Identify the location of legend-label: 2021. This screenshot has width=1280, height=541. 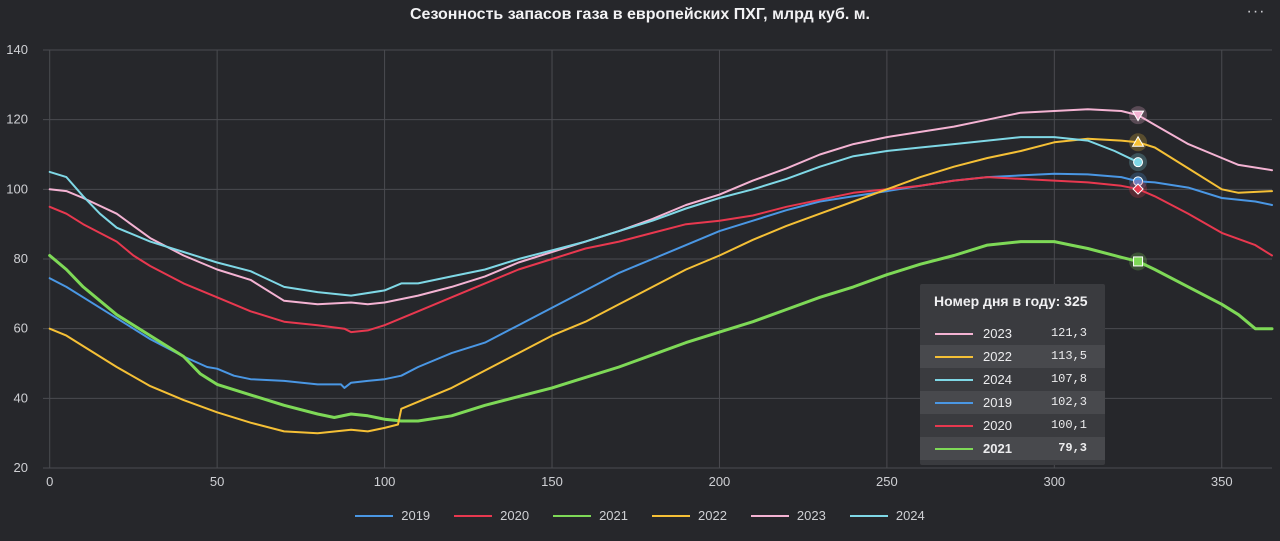
(613, 515).